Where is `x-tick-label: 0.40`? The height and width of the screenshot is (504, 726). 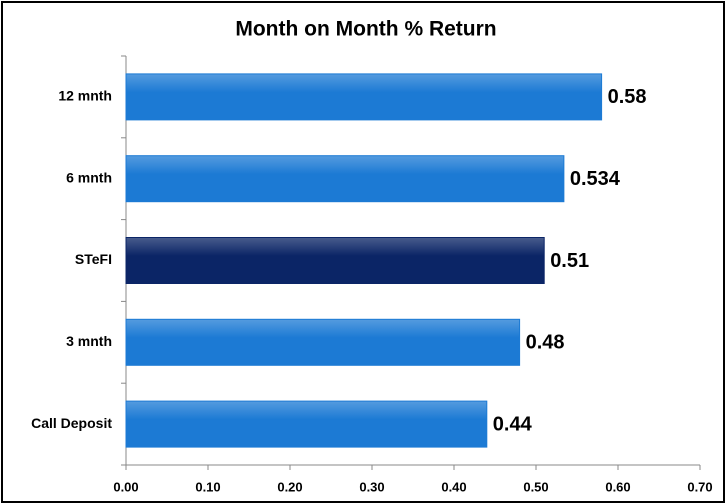 x-tick-label: 0.40 is located at coordinates (453, 486).